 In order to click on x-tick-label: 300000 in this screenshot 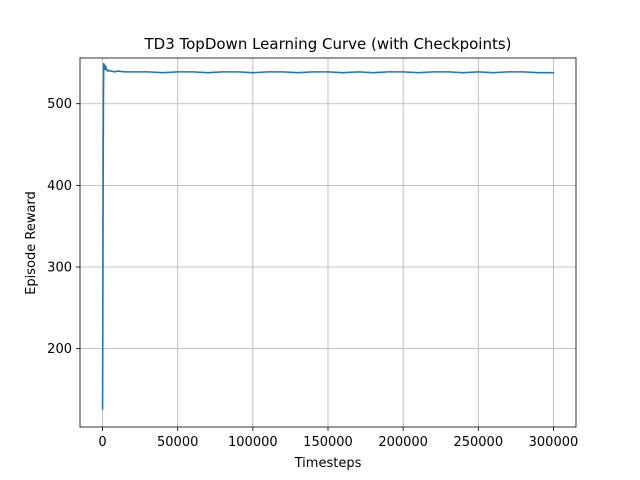, I will do `click(554, 442)`.